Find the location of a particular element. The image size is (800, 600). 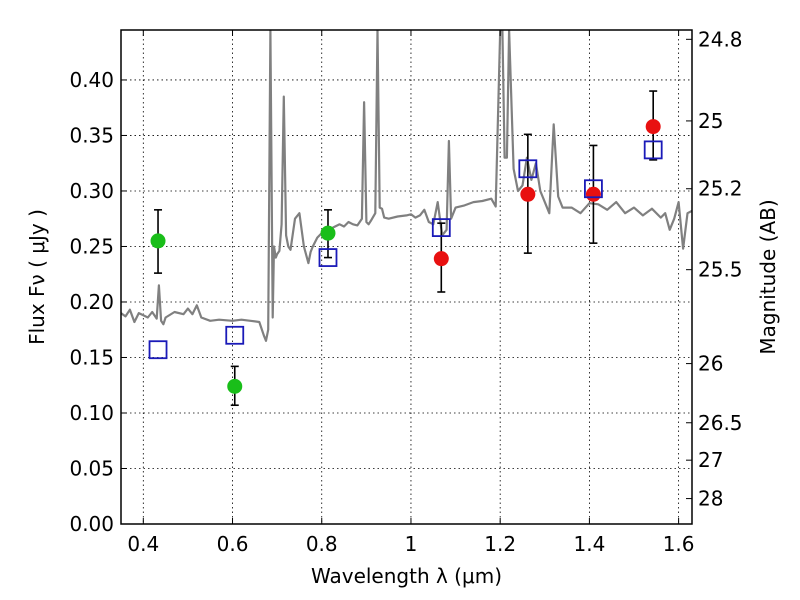

y-tick-label: 0.35 is located at coordinates (91, 135).